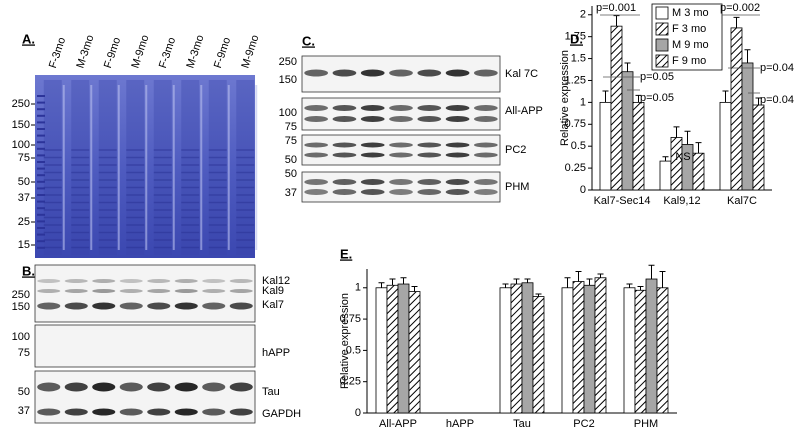  Describe the element at coordinates (401, 150) in the screenshot. I see `blot` at that location.